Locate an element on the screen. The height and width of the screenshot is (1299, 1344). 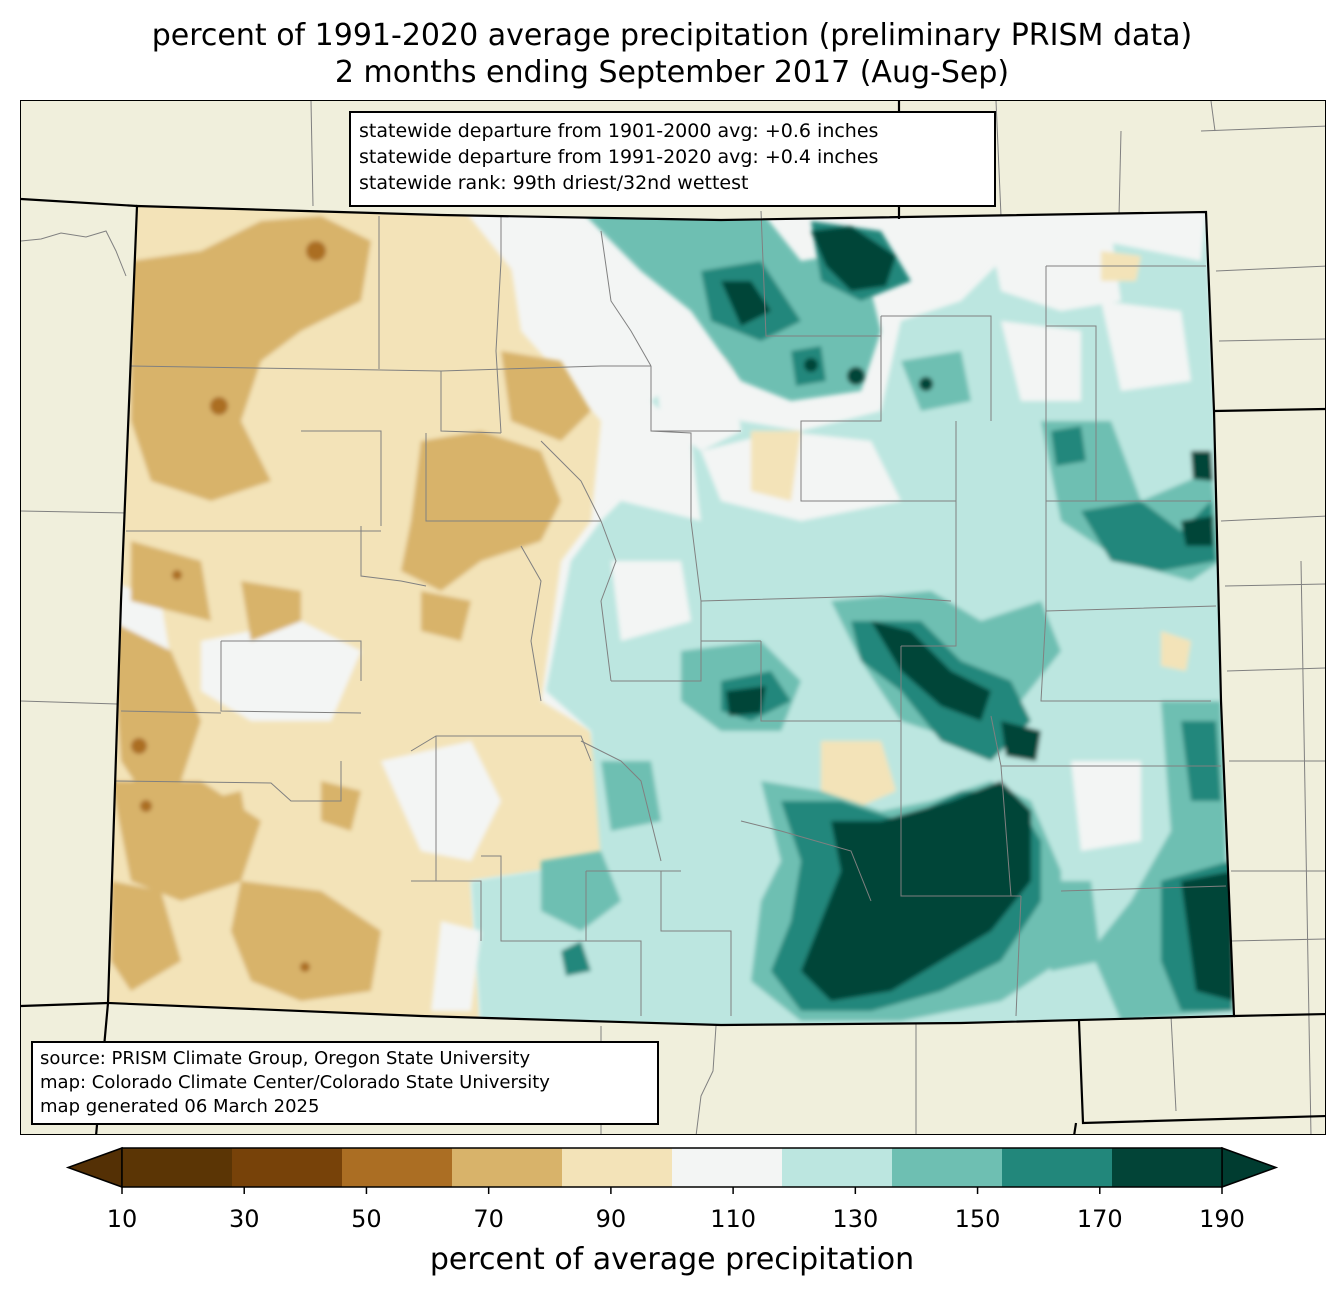
colorbar-over-arrow is located at coordinates (1250, 1167).